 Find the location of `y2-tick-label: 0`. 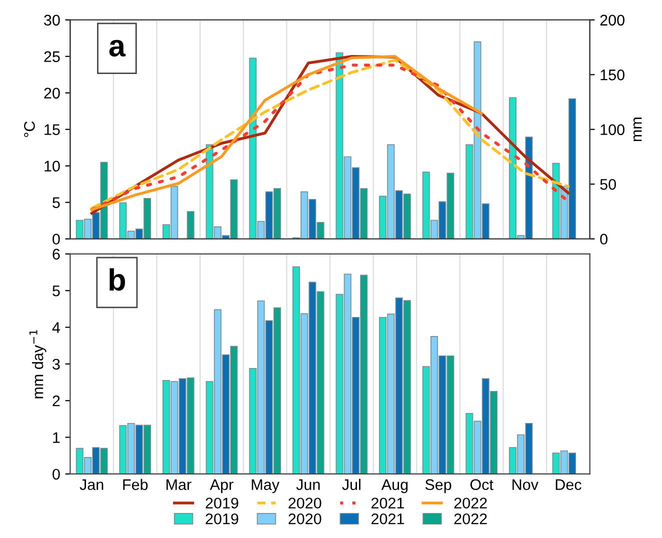

y2-tick-label: 0 is located at coordinates (604, 239).